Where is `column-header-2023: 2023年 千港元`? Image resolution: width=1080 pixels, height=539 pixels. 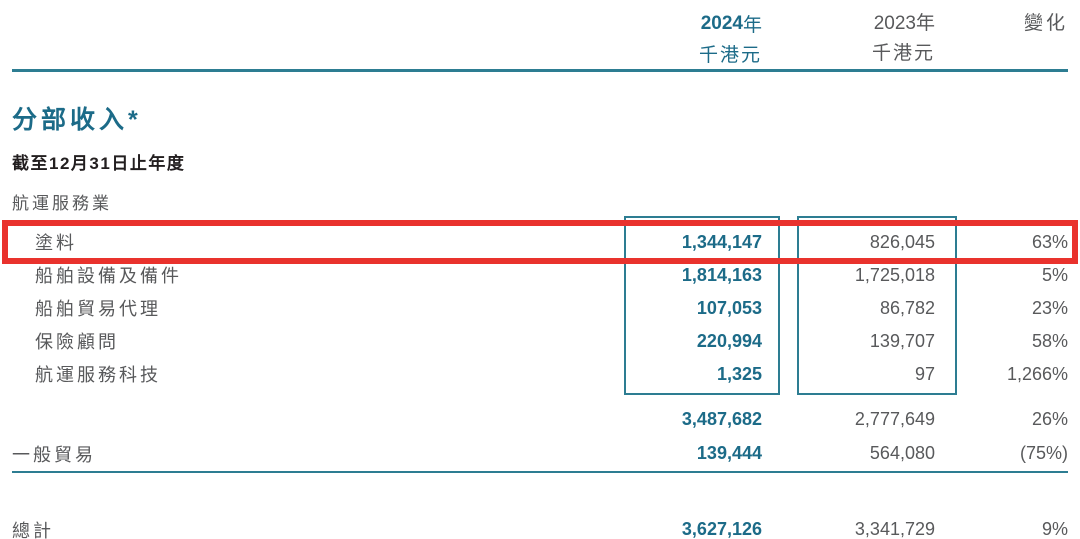 column-header-2023: 2023年 千港元 is located at coordinates (877, 36).